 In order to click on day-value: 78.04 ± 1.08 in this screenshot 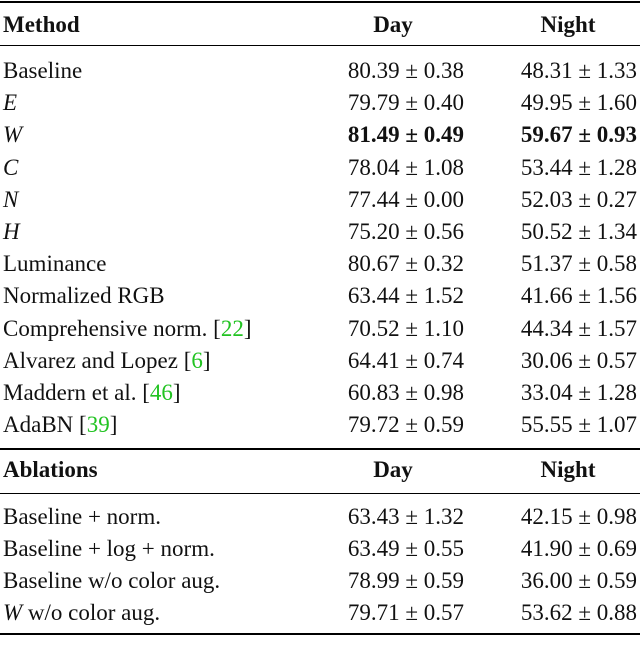, I will do `click(405, 167)`.